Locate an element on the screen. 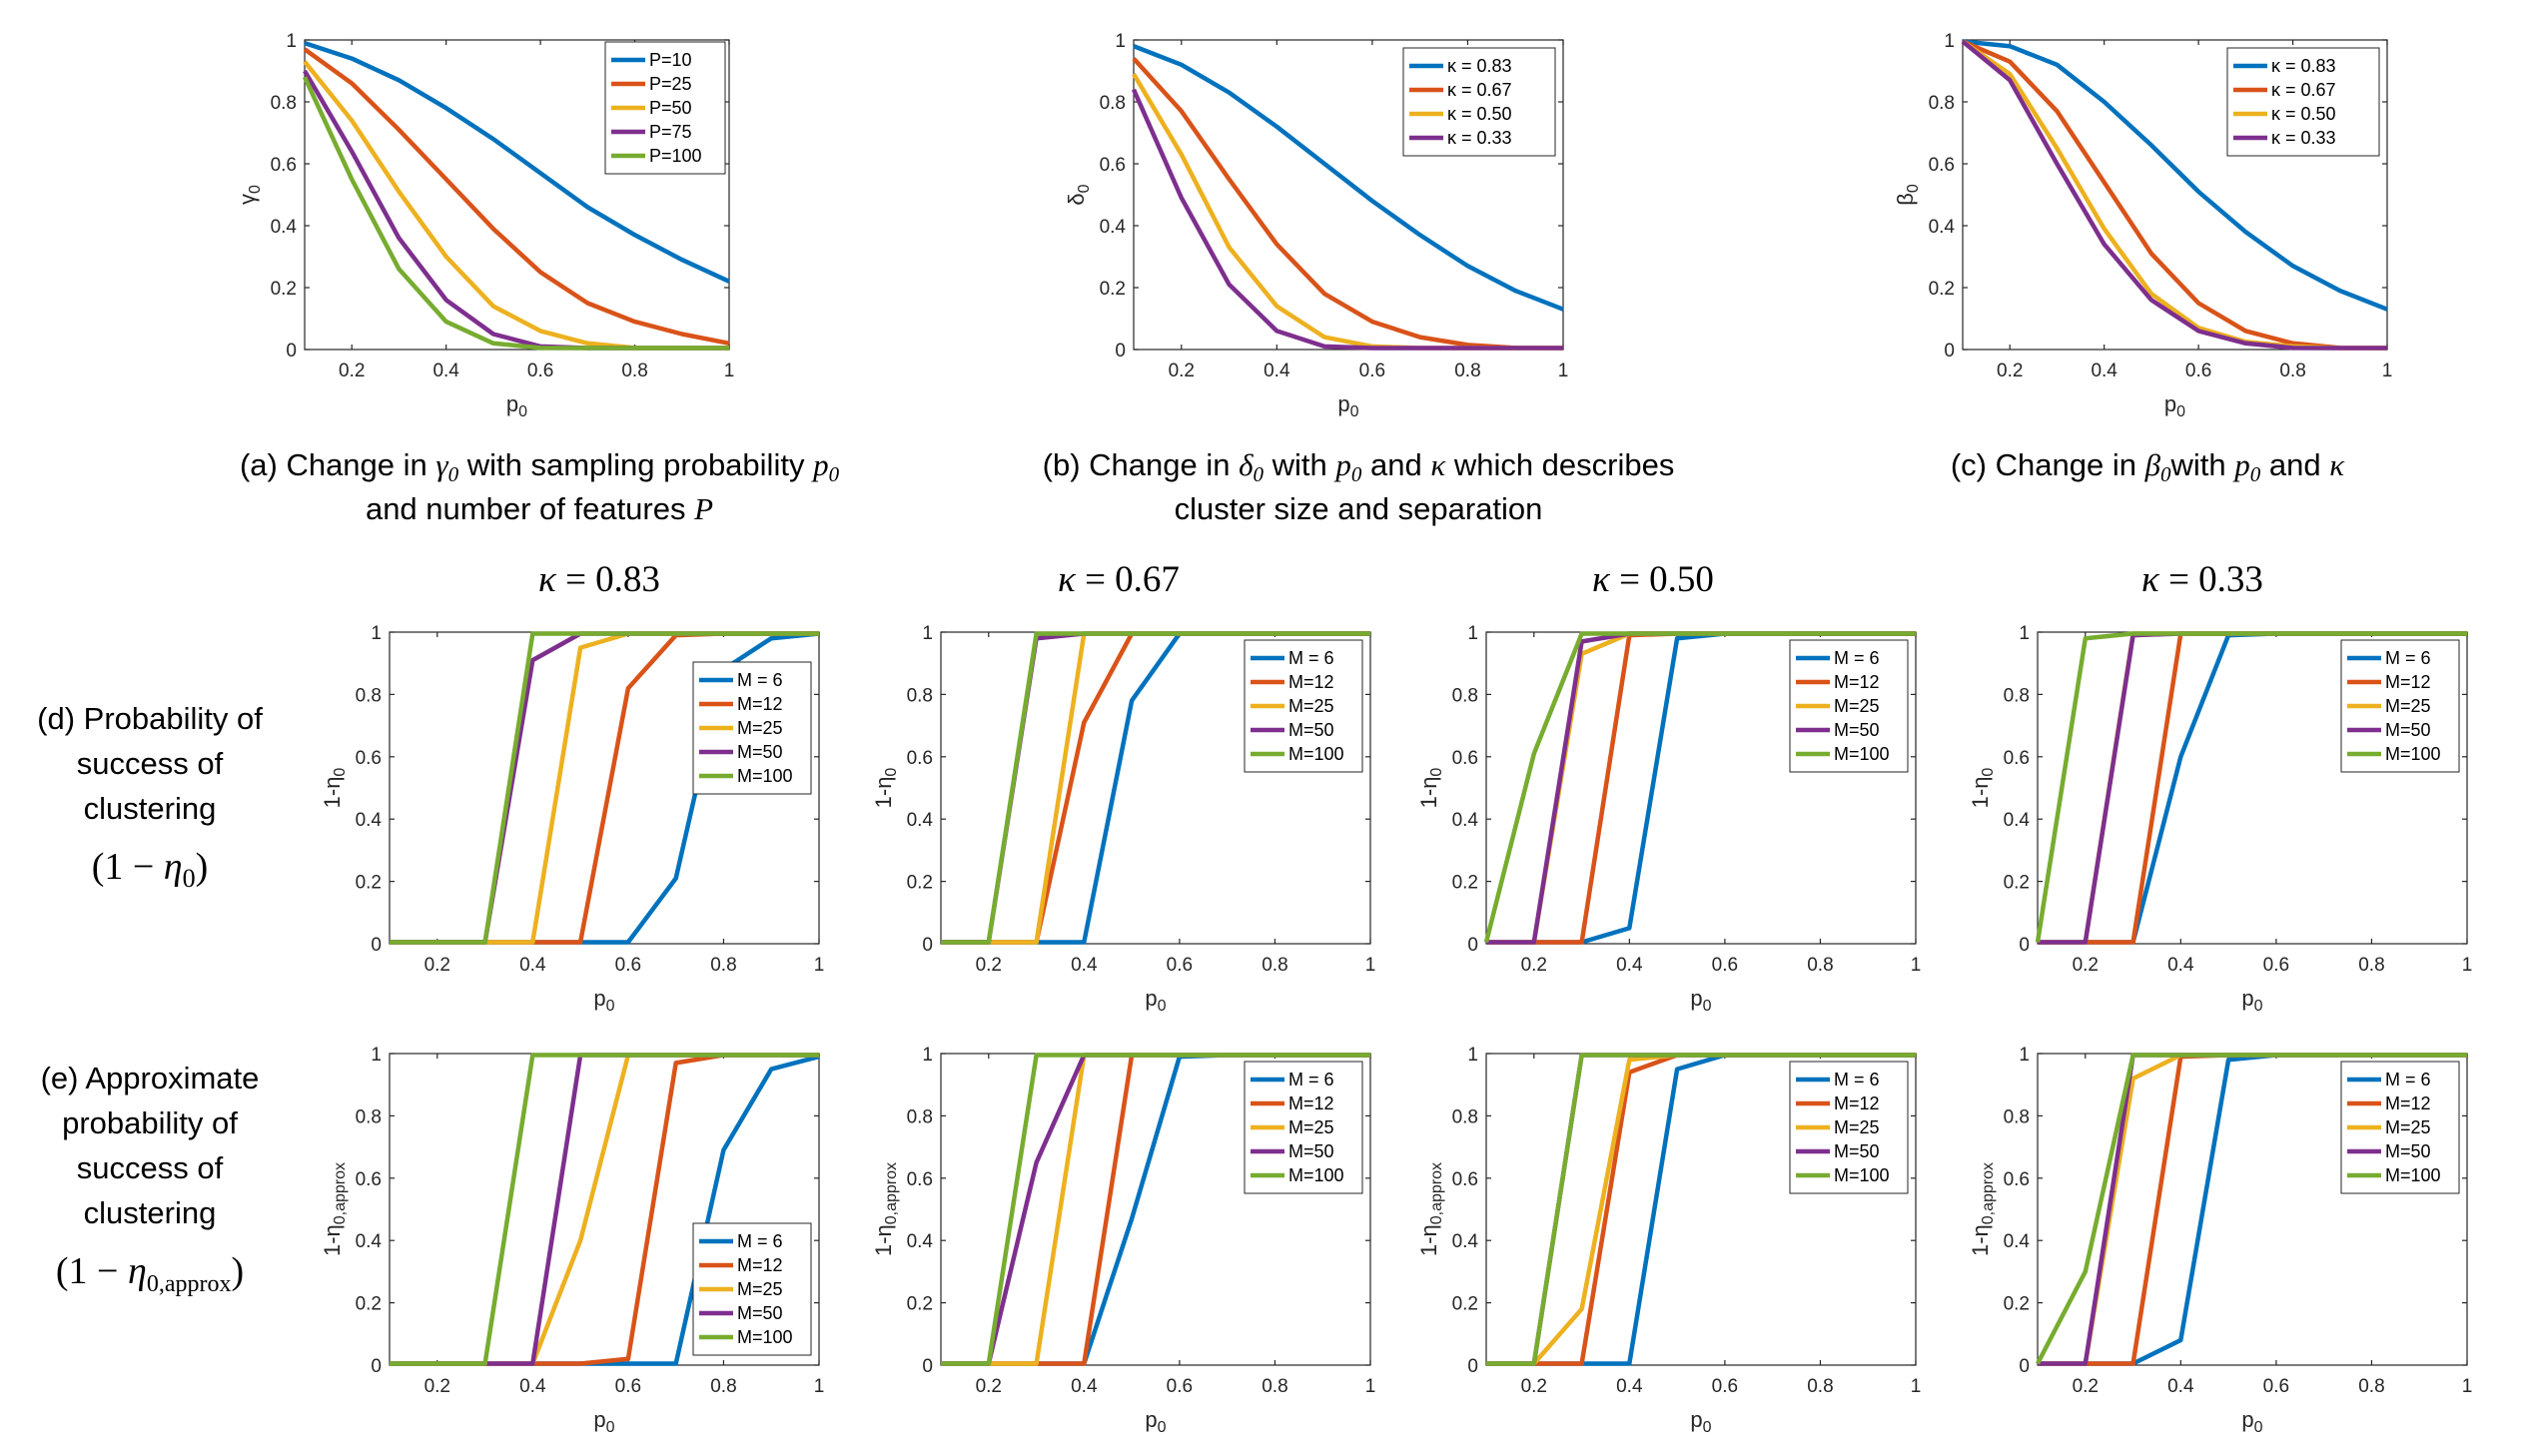 The height and width of the screenshot is (1456, 2541). y-axis-label: β0 is located at coordinates (1908, 195).